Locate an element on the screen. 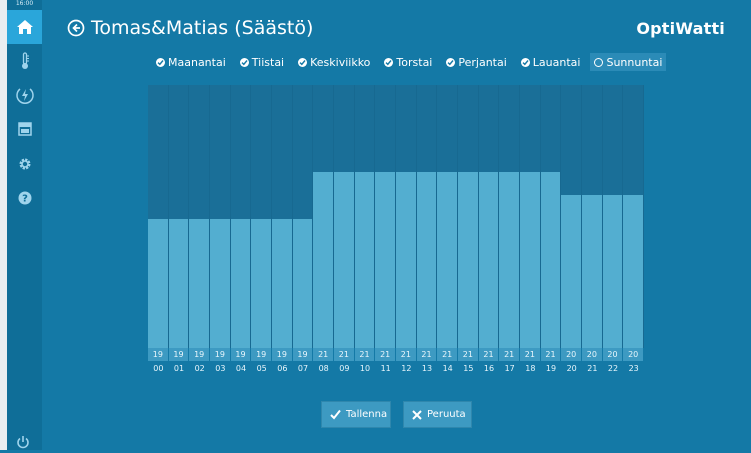 Image resolution: width=751 pixels, height=453 pixels. window-edge is located at coordinates (3, 225).